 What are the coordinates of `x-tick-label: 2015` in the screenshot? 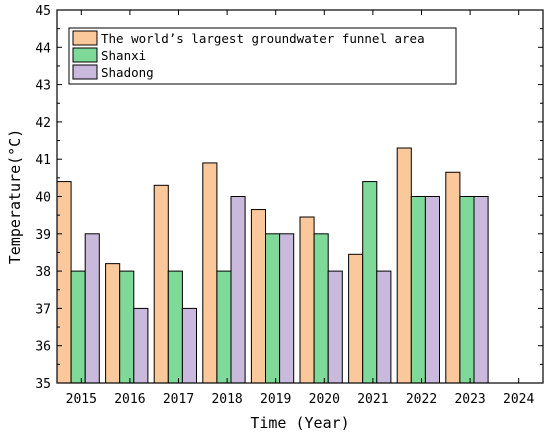 It's located at (81, 399).